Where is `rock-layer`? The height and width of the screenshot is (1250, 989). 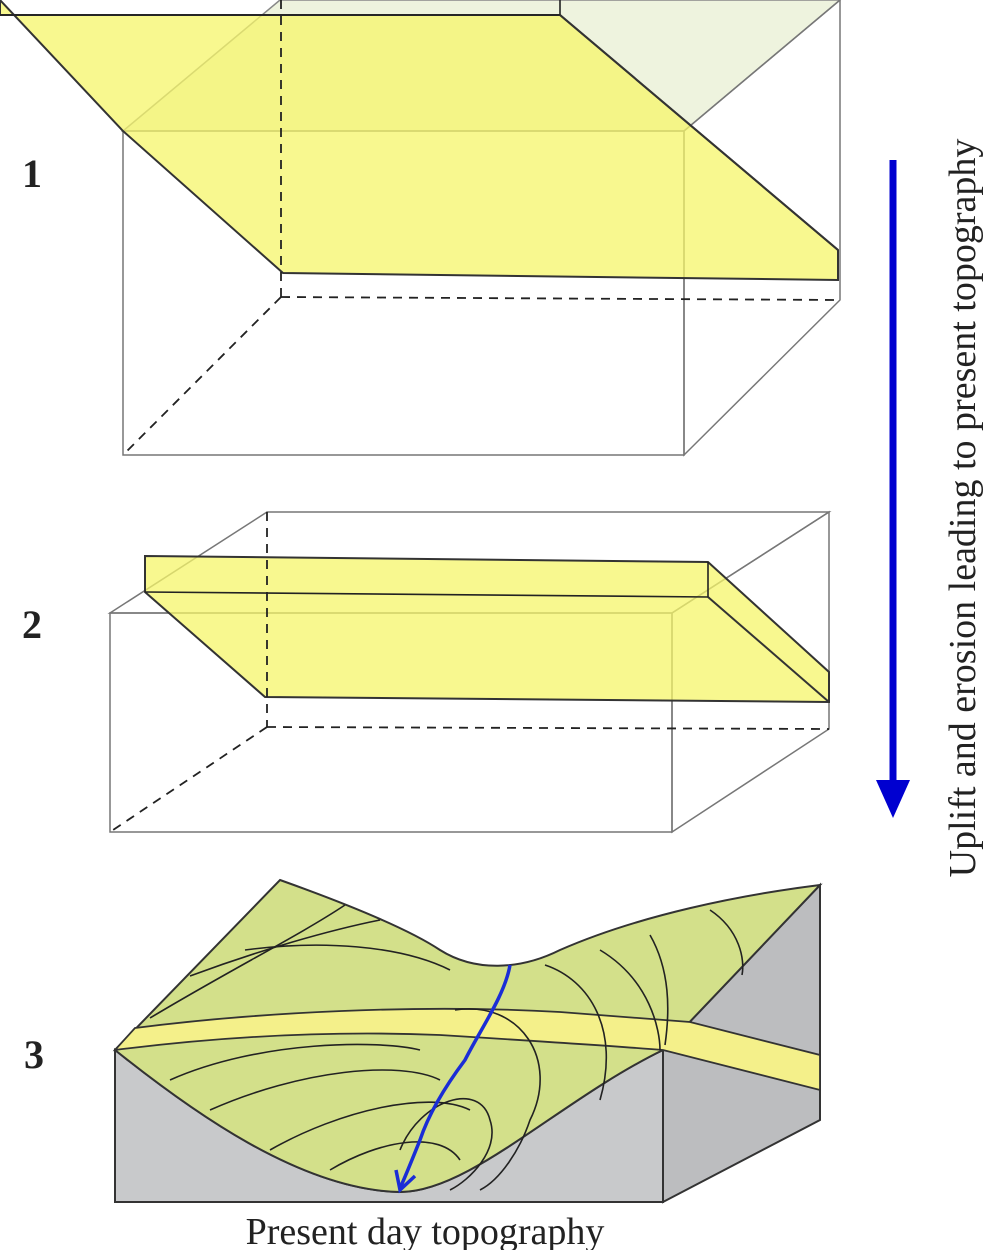
rock-layer is located at coordinates (487, 629).